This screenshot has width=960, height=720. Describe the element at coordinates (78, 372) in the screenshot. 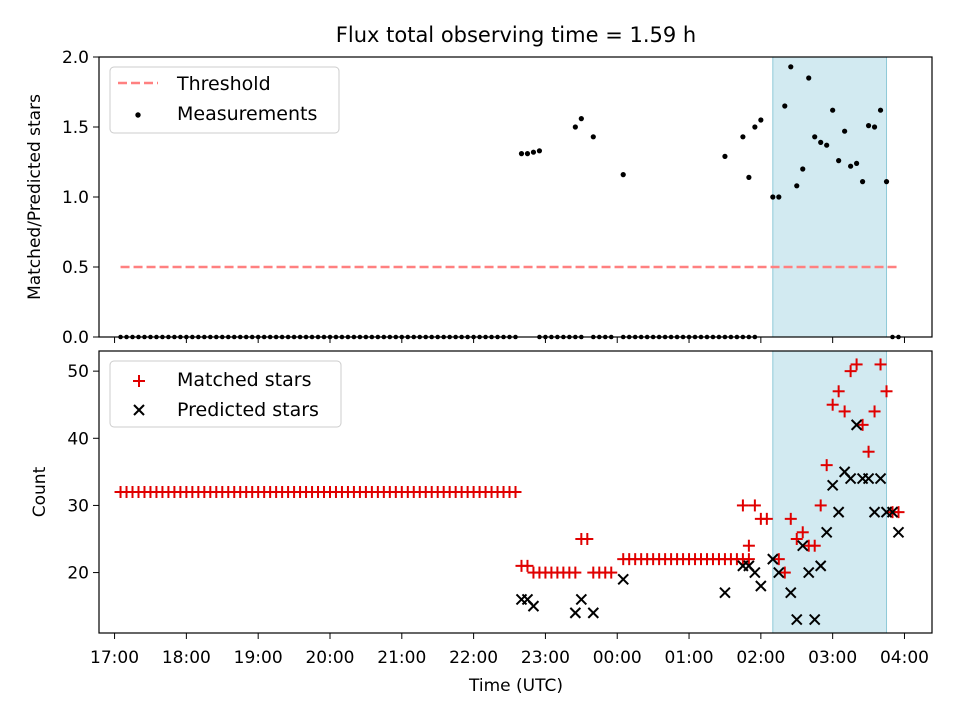

I see `y-tick-label: 50` at that location.